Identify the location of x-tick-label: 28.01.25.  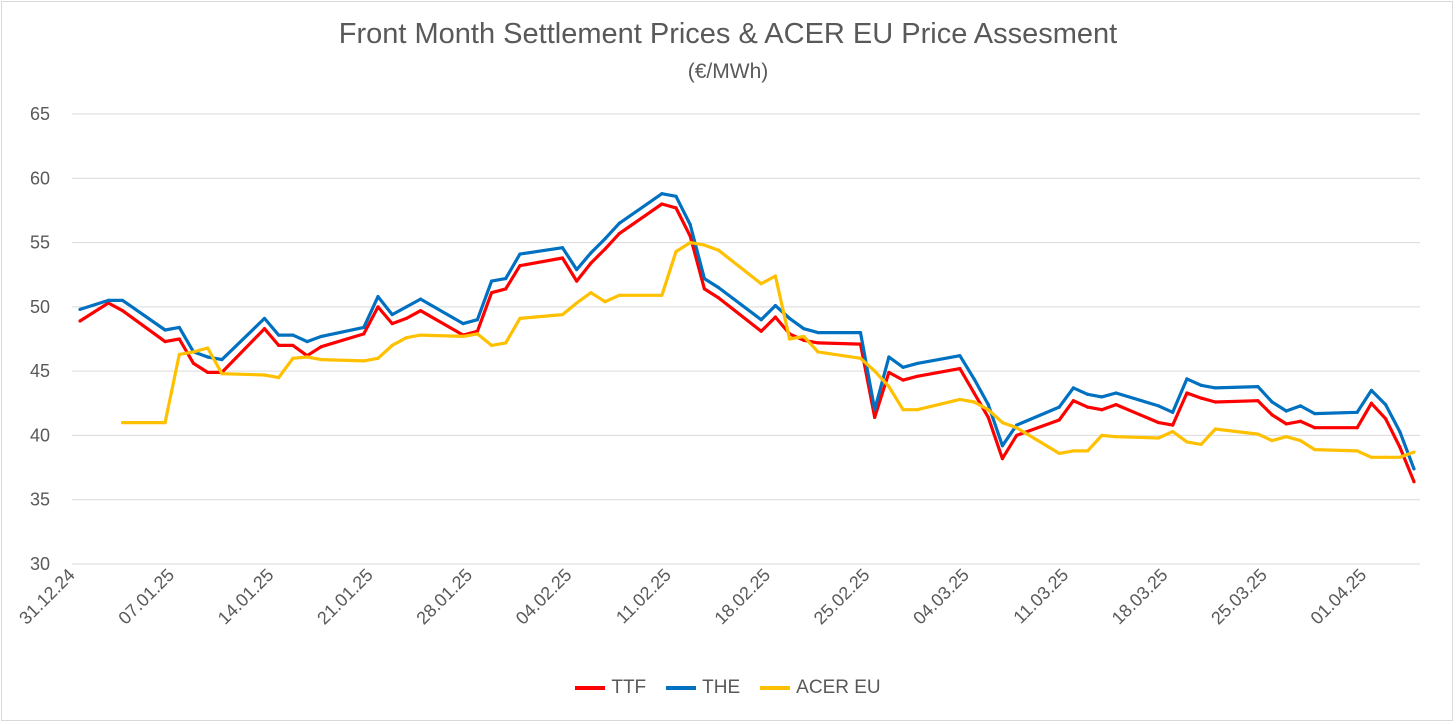
(444, 597).